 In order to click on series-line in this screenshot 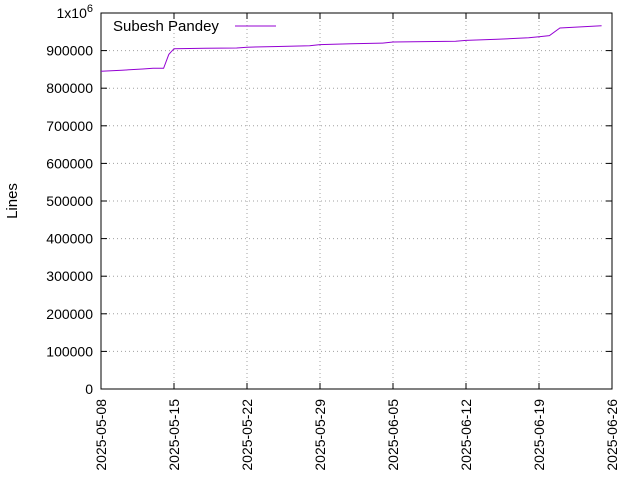, I will do `click(351, 48)`.